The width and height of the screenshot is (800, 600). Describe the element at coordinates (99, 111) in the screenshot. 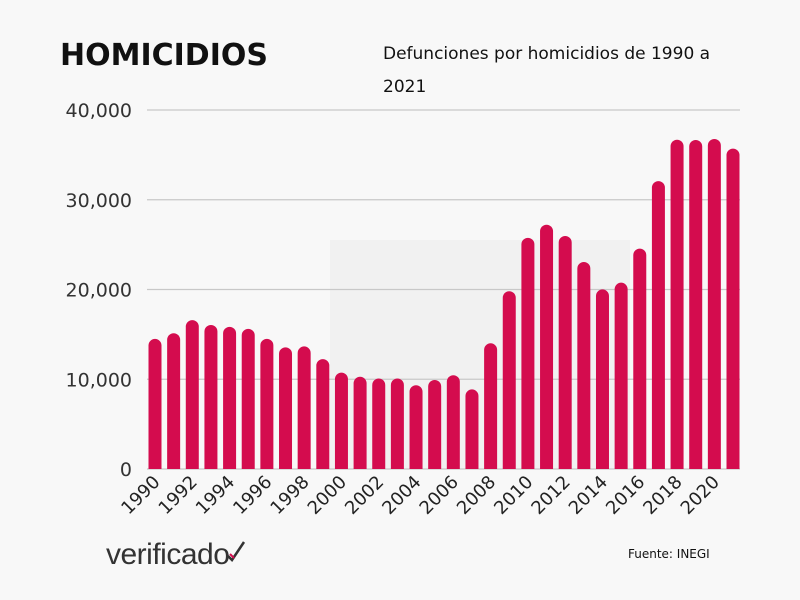

I see `y-tick-label: 40,000` at that location.